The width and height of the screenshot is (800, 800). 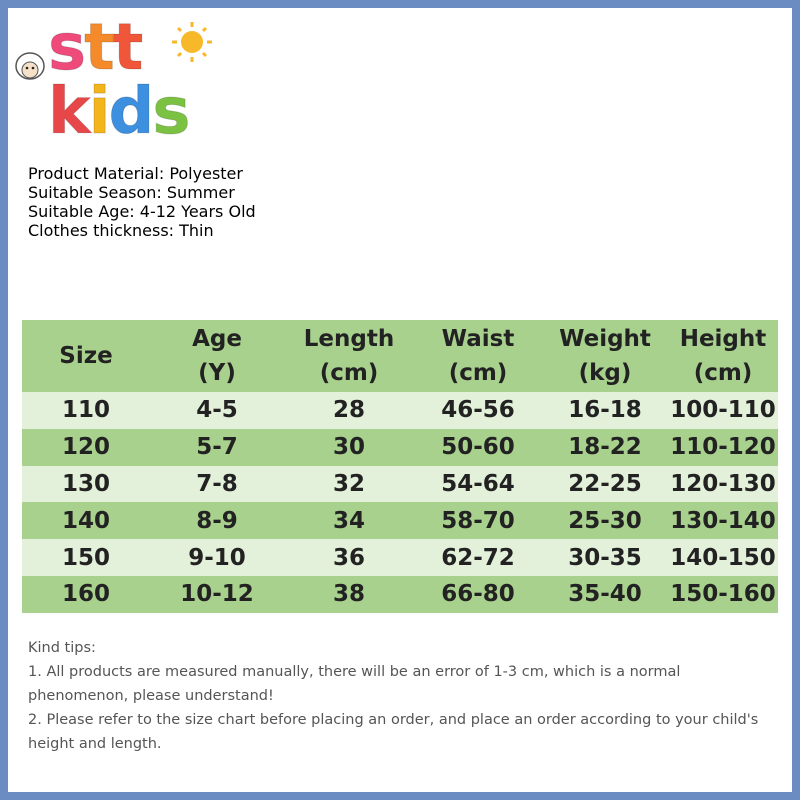 What do you see at coordinates (478, 594) in the screenshot?
I see `table-cell: 66-80` at bounding box center [478, 594].